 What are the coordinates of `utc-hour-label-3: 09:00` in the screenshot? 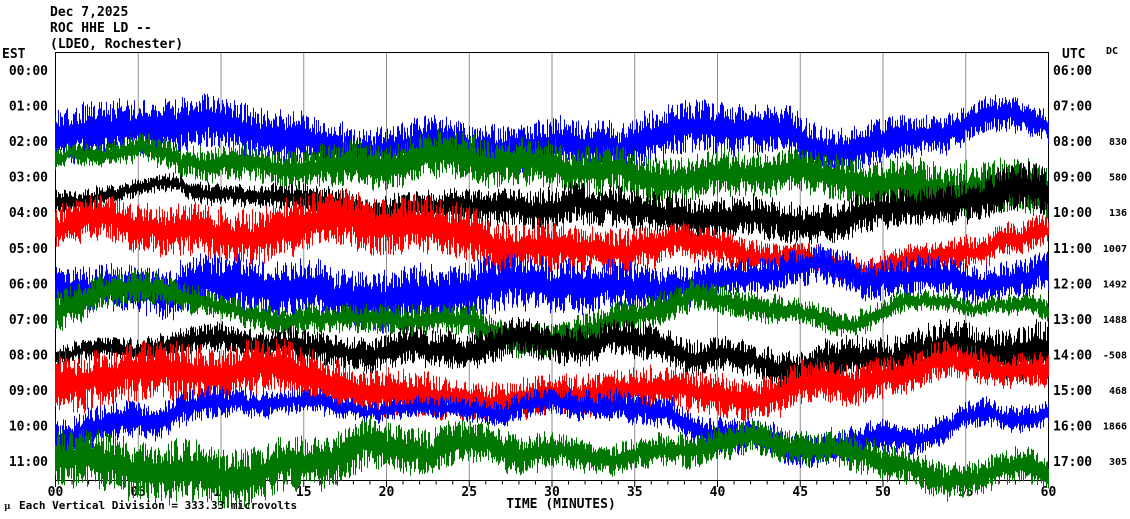 It's located at (1072, 178).